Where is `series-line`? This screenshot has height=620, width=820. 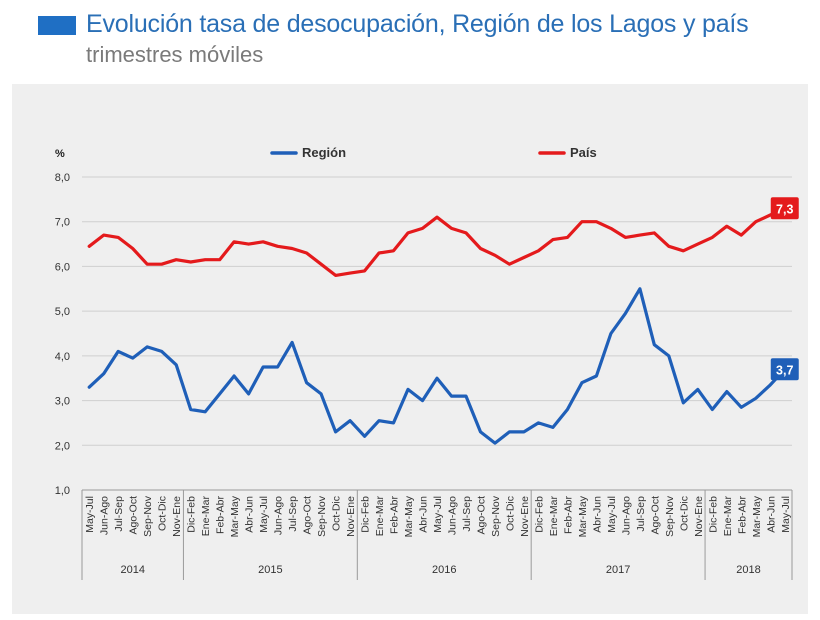
series-line is located at coordinates (437, 241).